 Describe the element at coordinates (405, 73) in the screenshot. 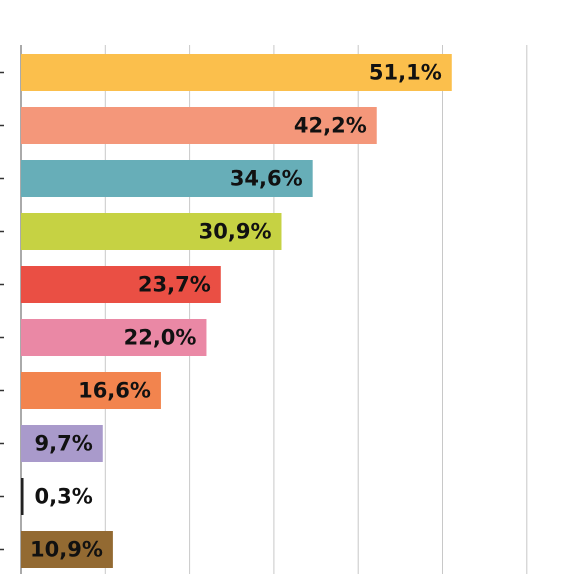

I see `data-label: 51,1%` at that location.